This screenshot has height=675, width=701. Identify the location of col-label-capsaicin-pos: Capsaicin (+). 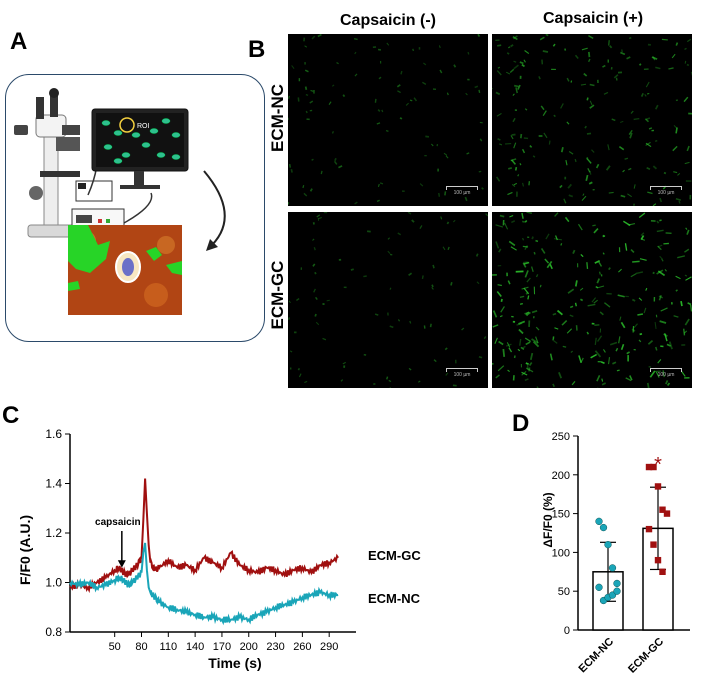
(593, 18).